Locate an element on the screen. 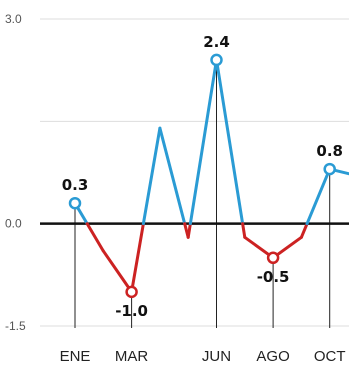  data-label: -0.5 is located at coordinates (273, 277).